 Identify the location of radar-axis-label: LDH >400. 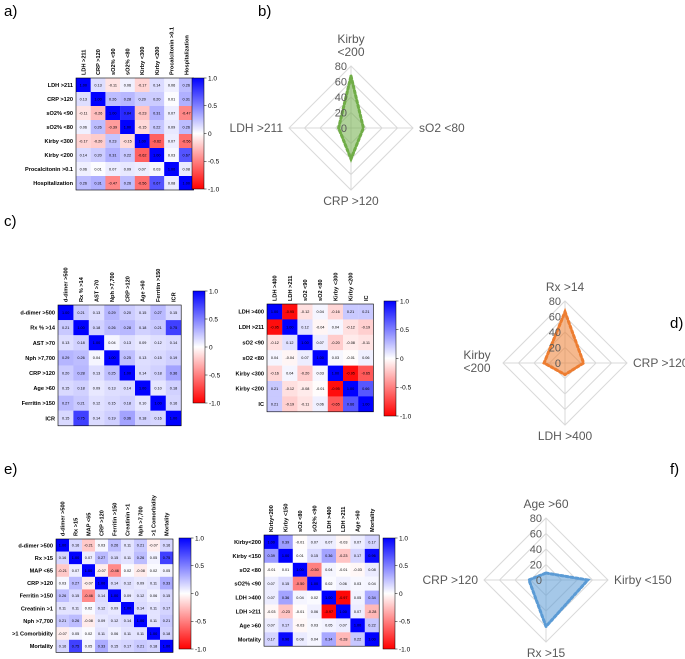
(565, 436).